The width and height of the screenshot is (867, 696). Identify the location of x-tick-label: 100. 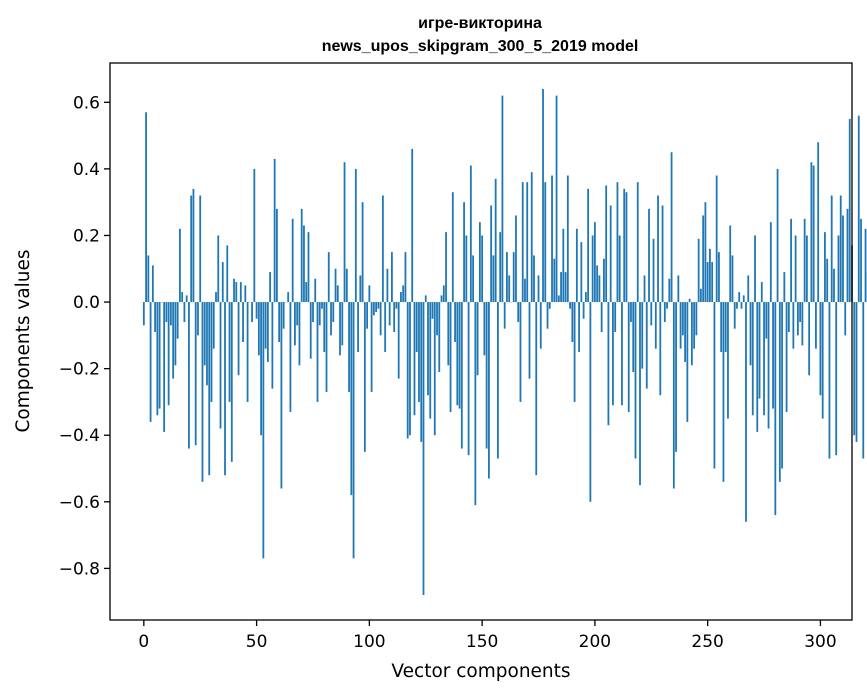
(369, 642).